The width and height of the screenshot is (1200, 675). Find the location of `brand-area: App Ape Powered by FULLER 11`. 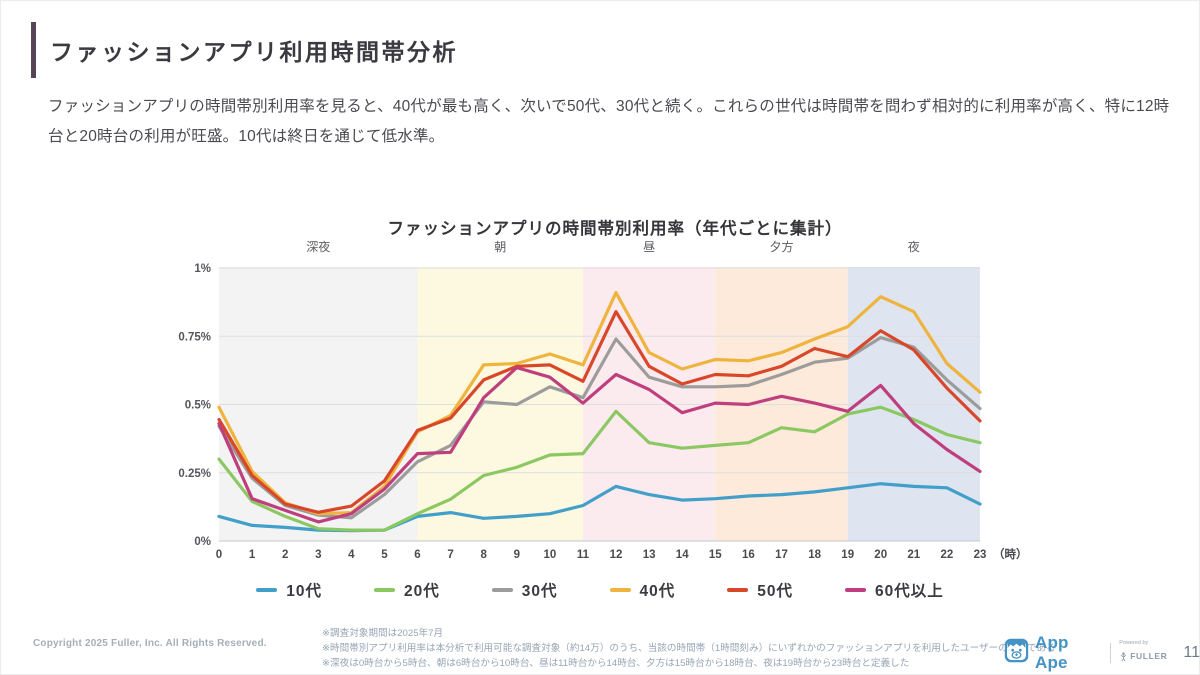

brand-area: App Ape Powered by FULLER 11 is located at coordinates (1102, 653).